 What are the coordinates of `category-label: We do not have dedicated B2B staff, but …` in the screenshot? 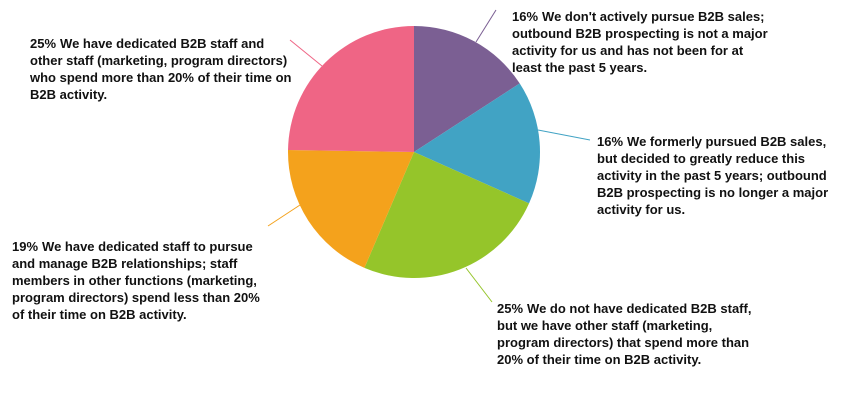 It's located at (624, 334).